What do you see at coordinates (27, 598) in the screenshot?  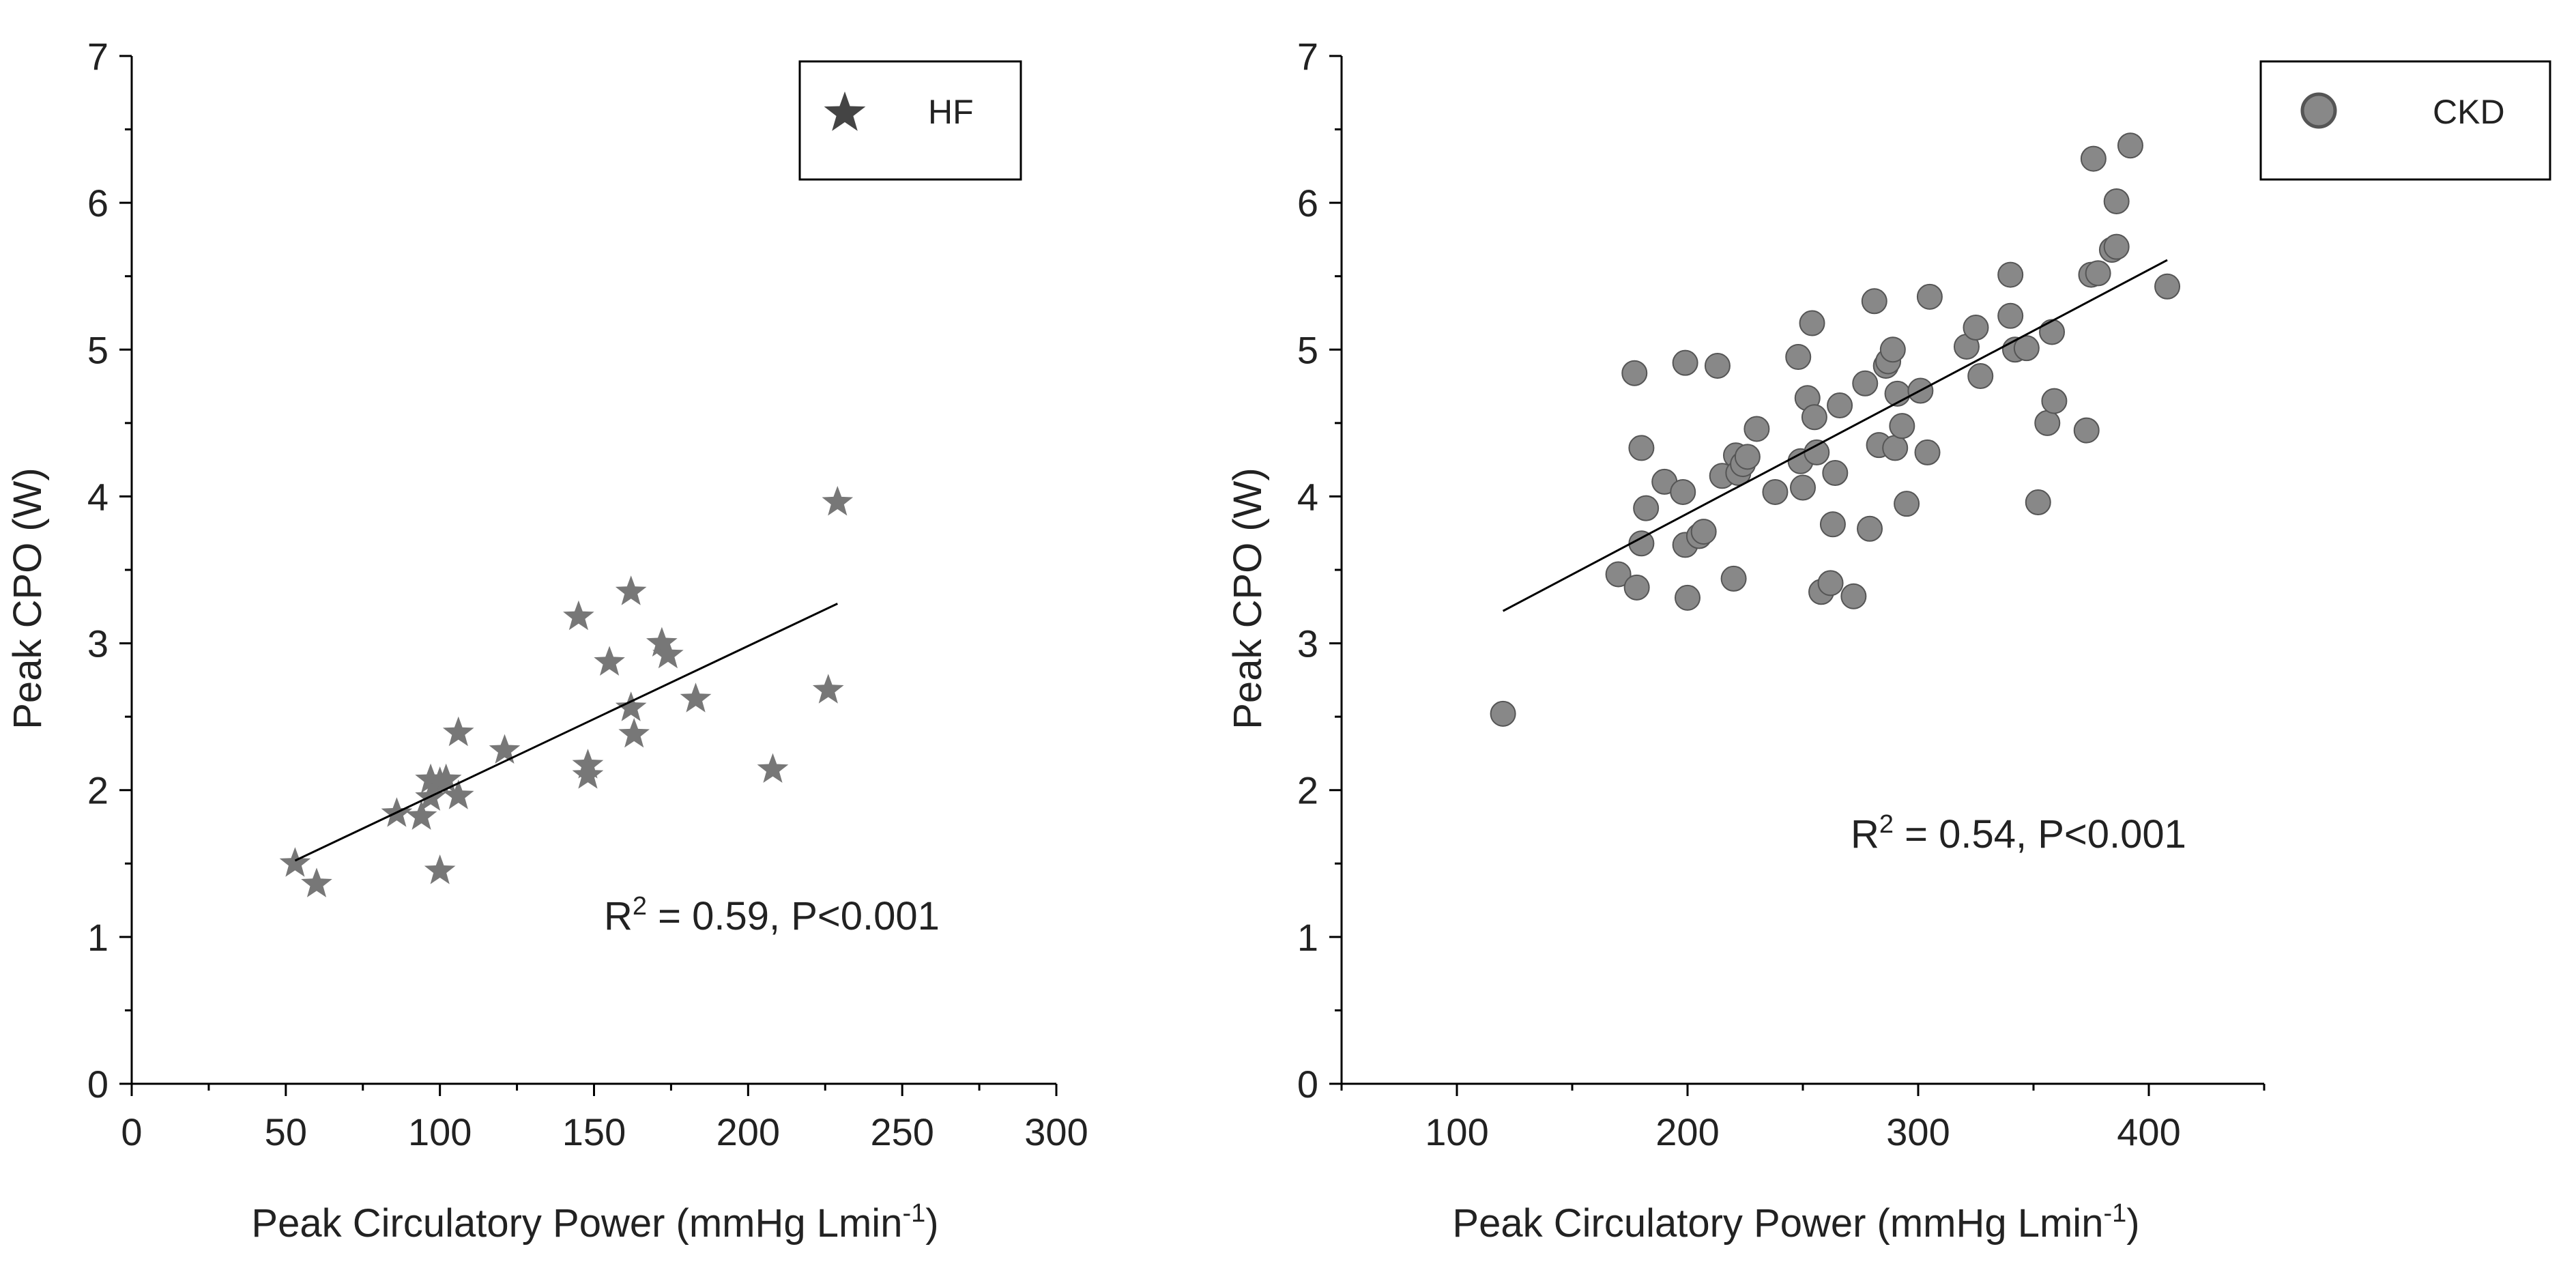 I see `hf-y-axis-title: Peak CPO (W)` at bounding box center [27, 598].